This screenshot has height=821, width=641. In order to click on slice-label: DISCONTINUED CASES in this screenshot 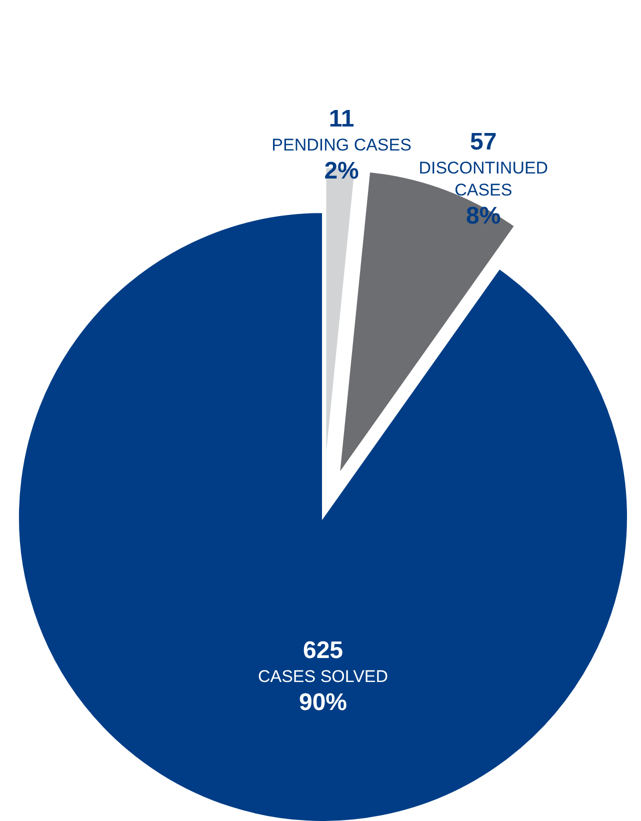, I will do `click(483, 179)`.